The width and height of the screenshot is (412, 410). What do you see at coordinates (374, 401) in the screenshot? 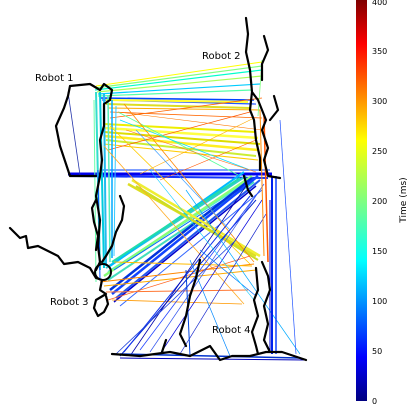
I see `colorbar-tick-0: 0` at bounding box center [374, 401].